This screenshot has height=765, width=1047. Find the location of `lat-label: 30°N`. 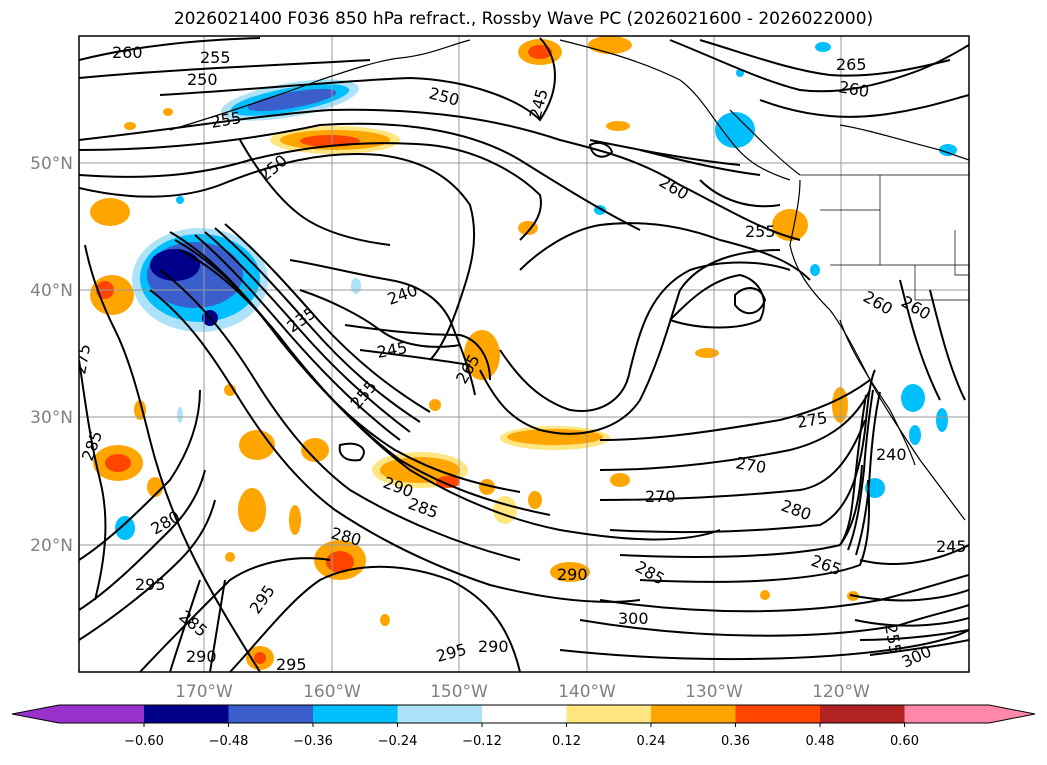

lat-label: 30°N is located at coordinates (51, 418).